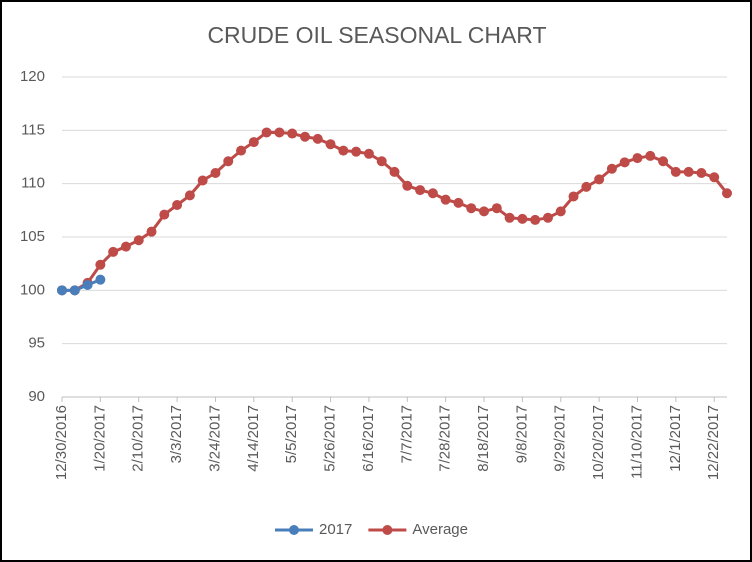  What do you see at coordinates (32, 76) in the screenshot?
I see `y-tick-label: 120` at bounding box center [32, 76].